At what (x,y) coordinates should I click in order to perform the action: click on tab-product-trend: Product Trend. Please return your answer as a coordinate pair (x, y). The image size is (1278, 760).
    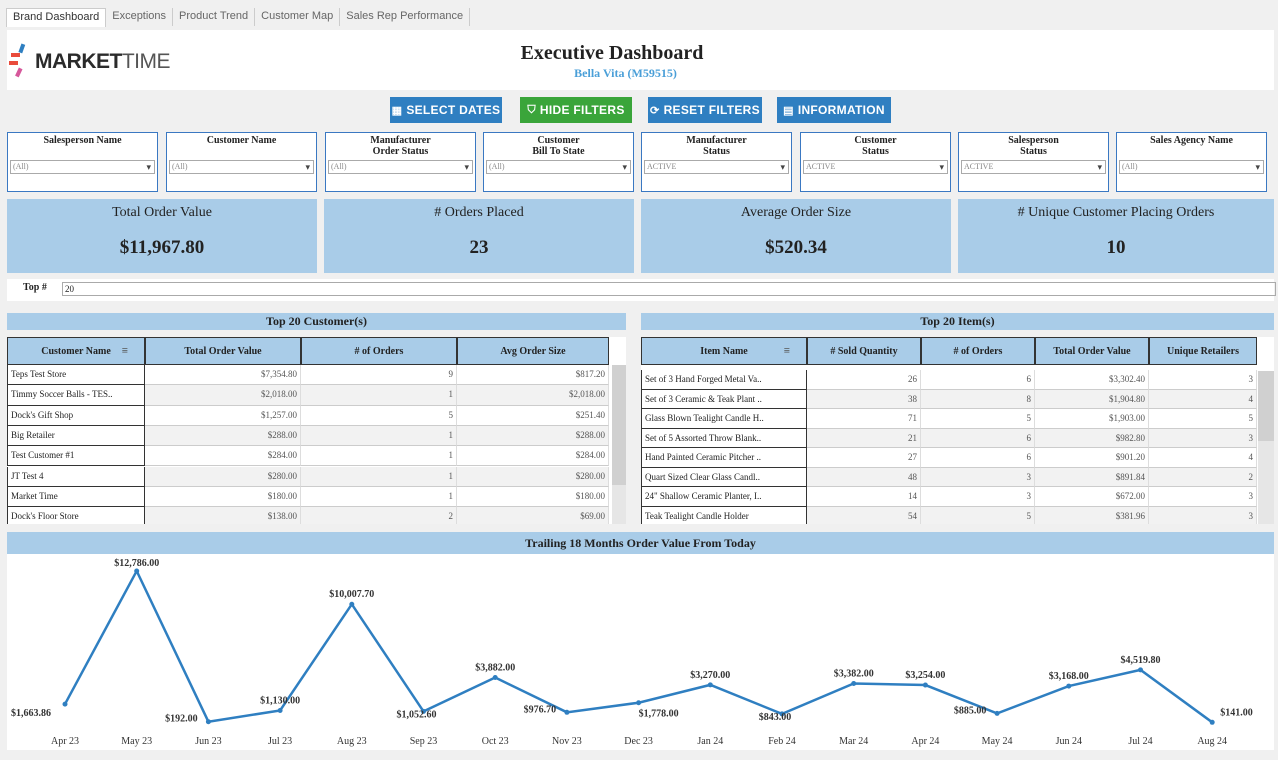
    Looking at the image, I should click on (214, 17).